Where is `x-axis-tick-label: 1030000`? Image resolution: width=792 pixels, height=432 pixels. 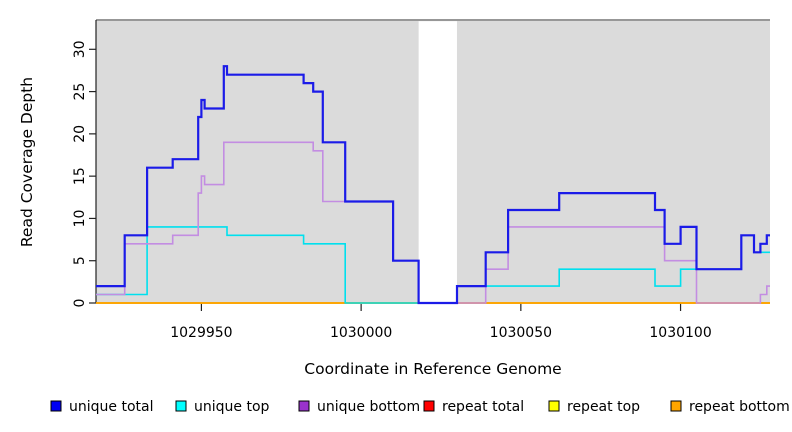
x-axis-tick-label: 1030000 is located at coordinates (361, 333).